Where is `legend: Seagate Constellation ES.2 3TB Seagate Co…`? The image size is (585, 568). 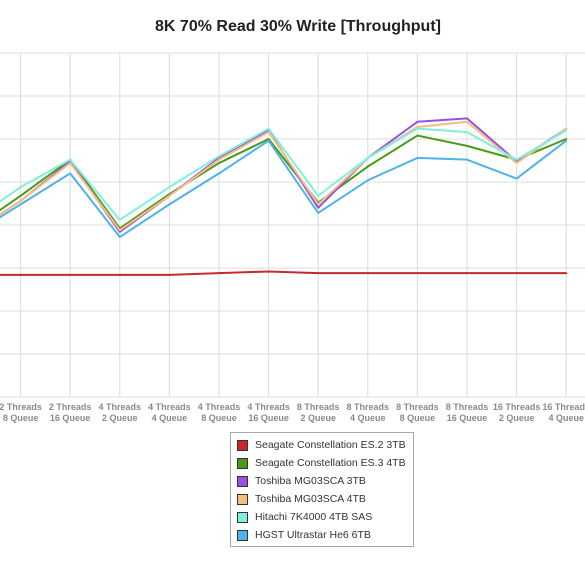
legend: Seagate Constellation ES.2 3TB Seagate Co… is located at coordinates (322, 489).